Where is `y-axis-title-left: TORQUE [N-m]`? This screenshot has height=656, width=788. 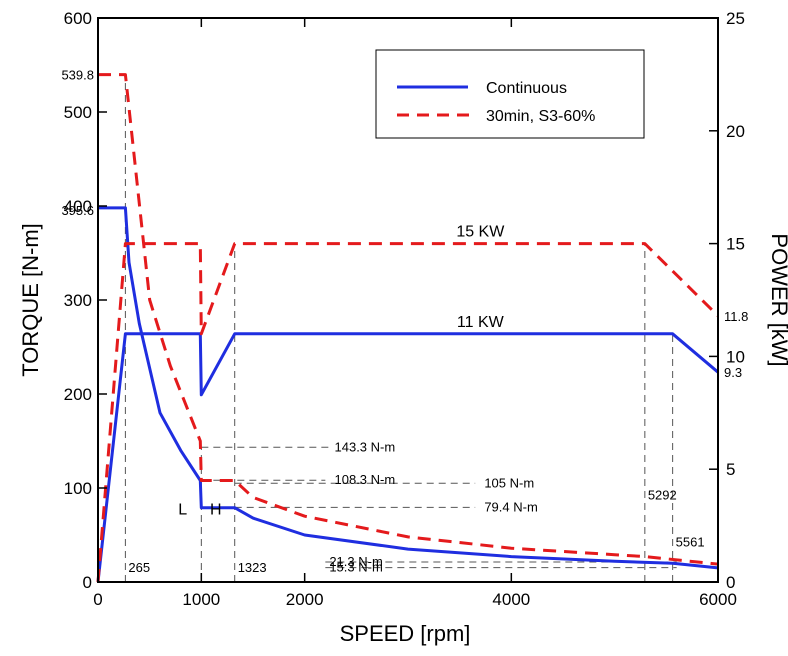 y-axis-title-left: TORQUE [N-m] is located at coordinates (30, 300).